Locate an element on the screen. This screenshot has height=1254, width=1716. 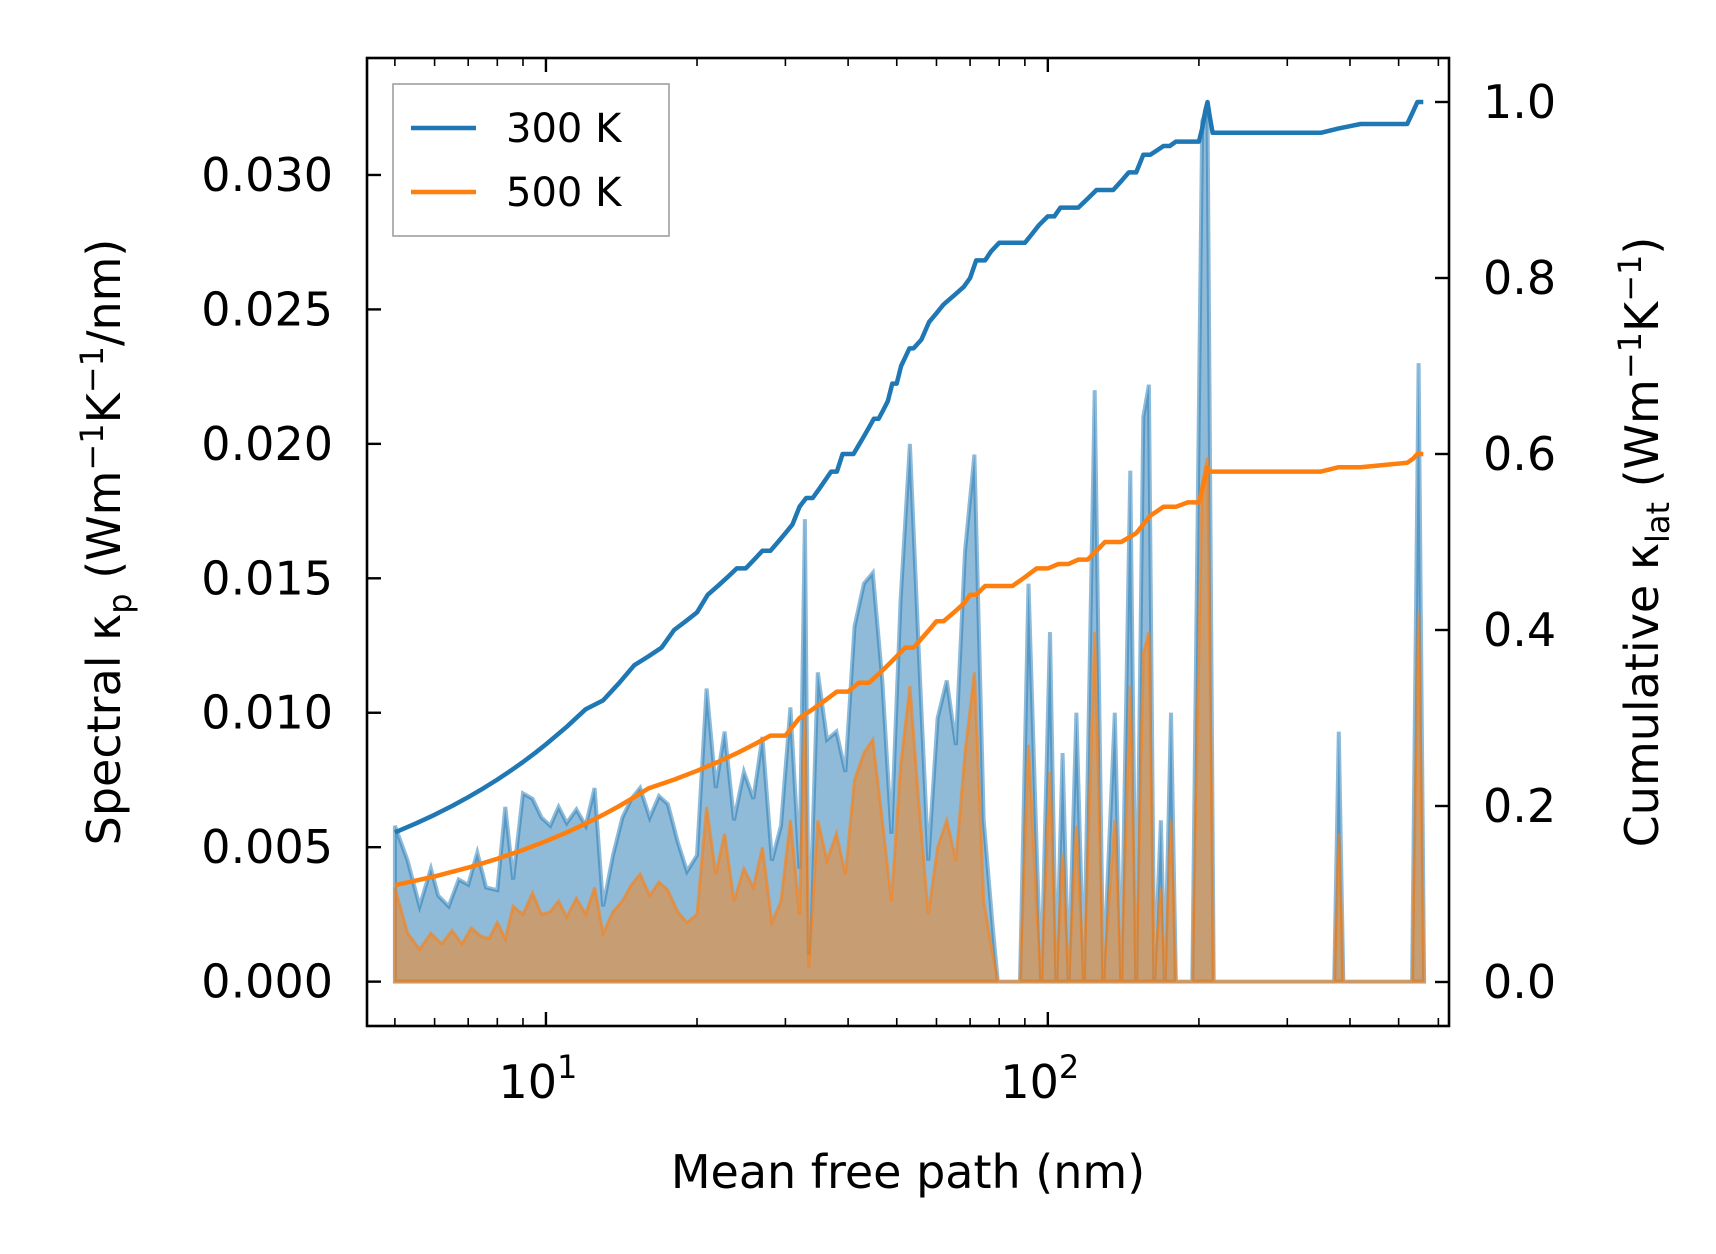
x-tick-label: 10² is located at coordinates (1039, 1078).